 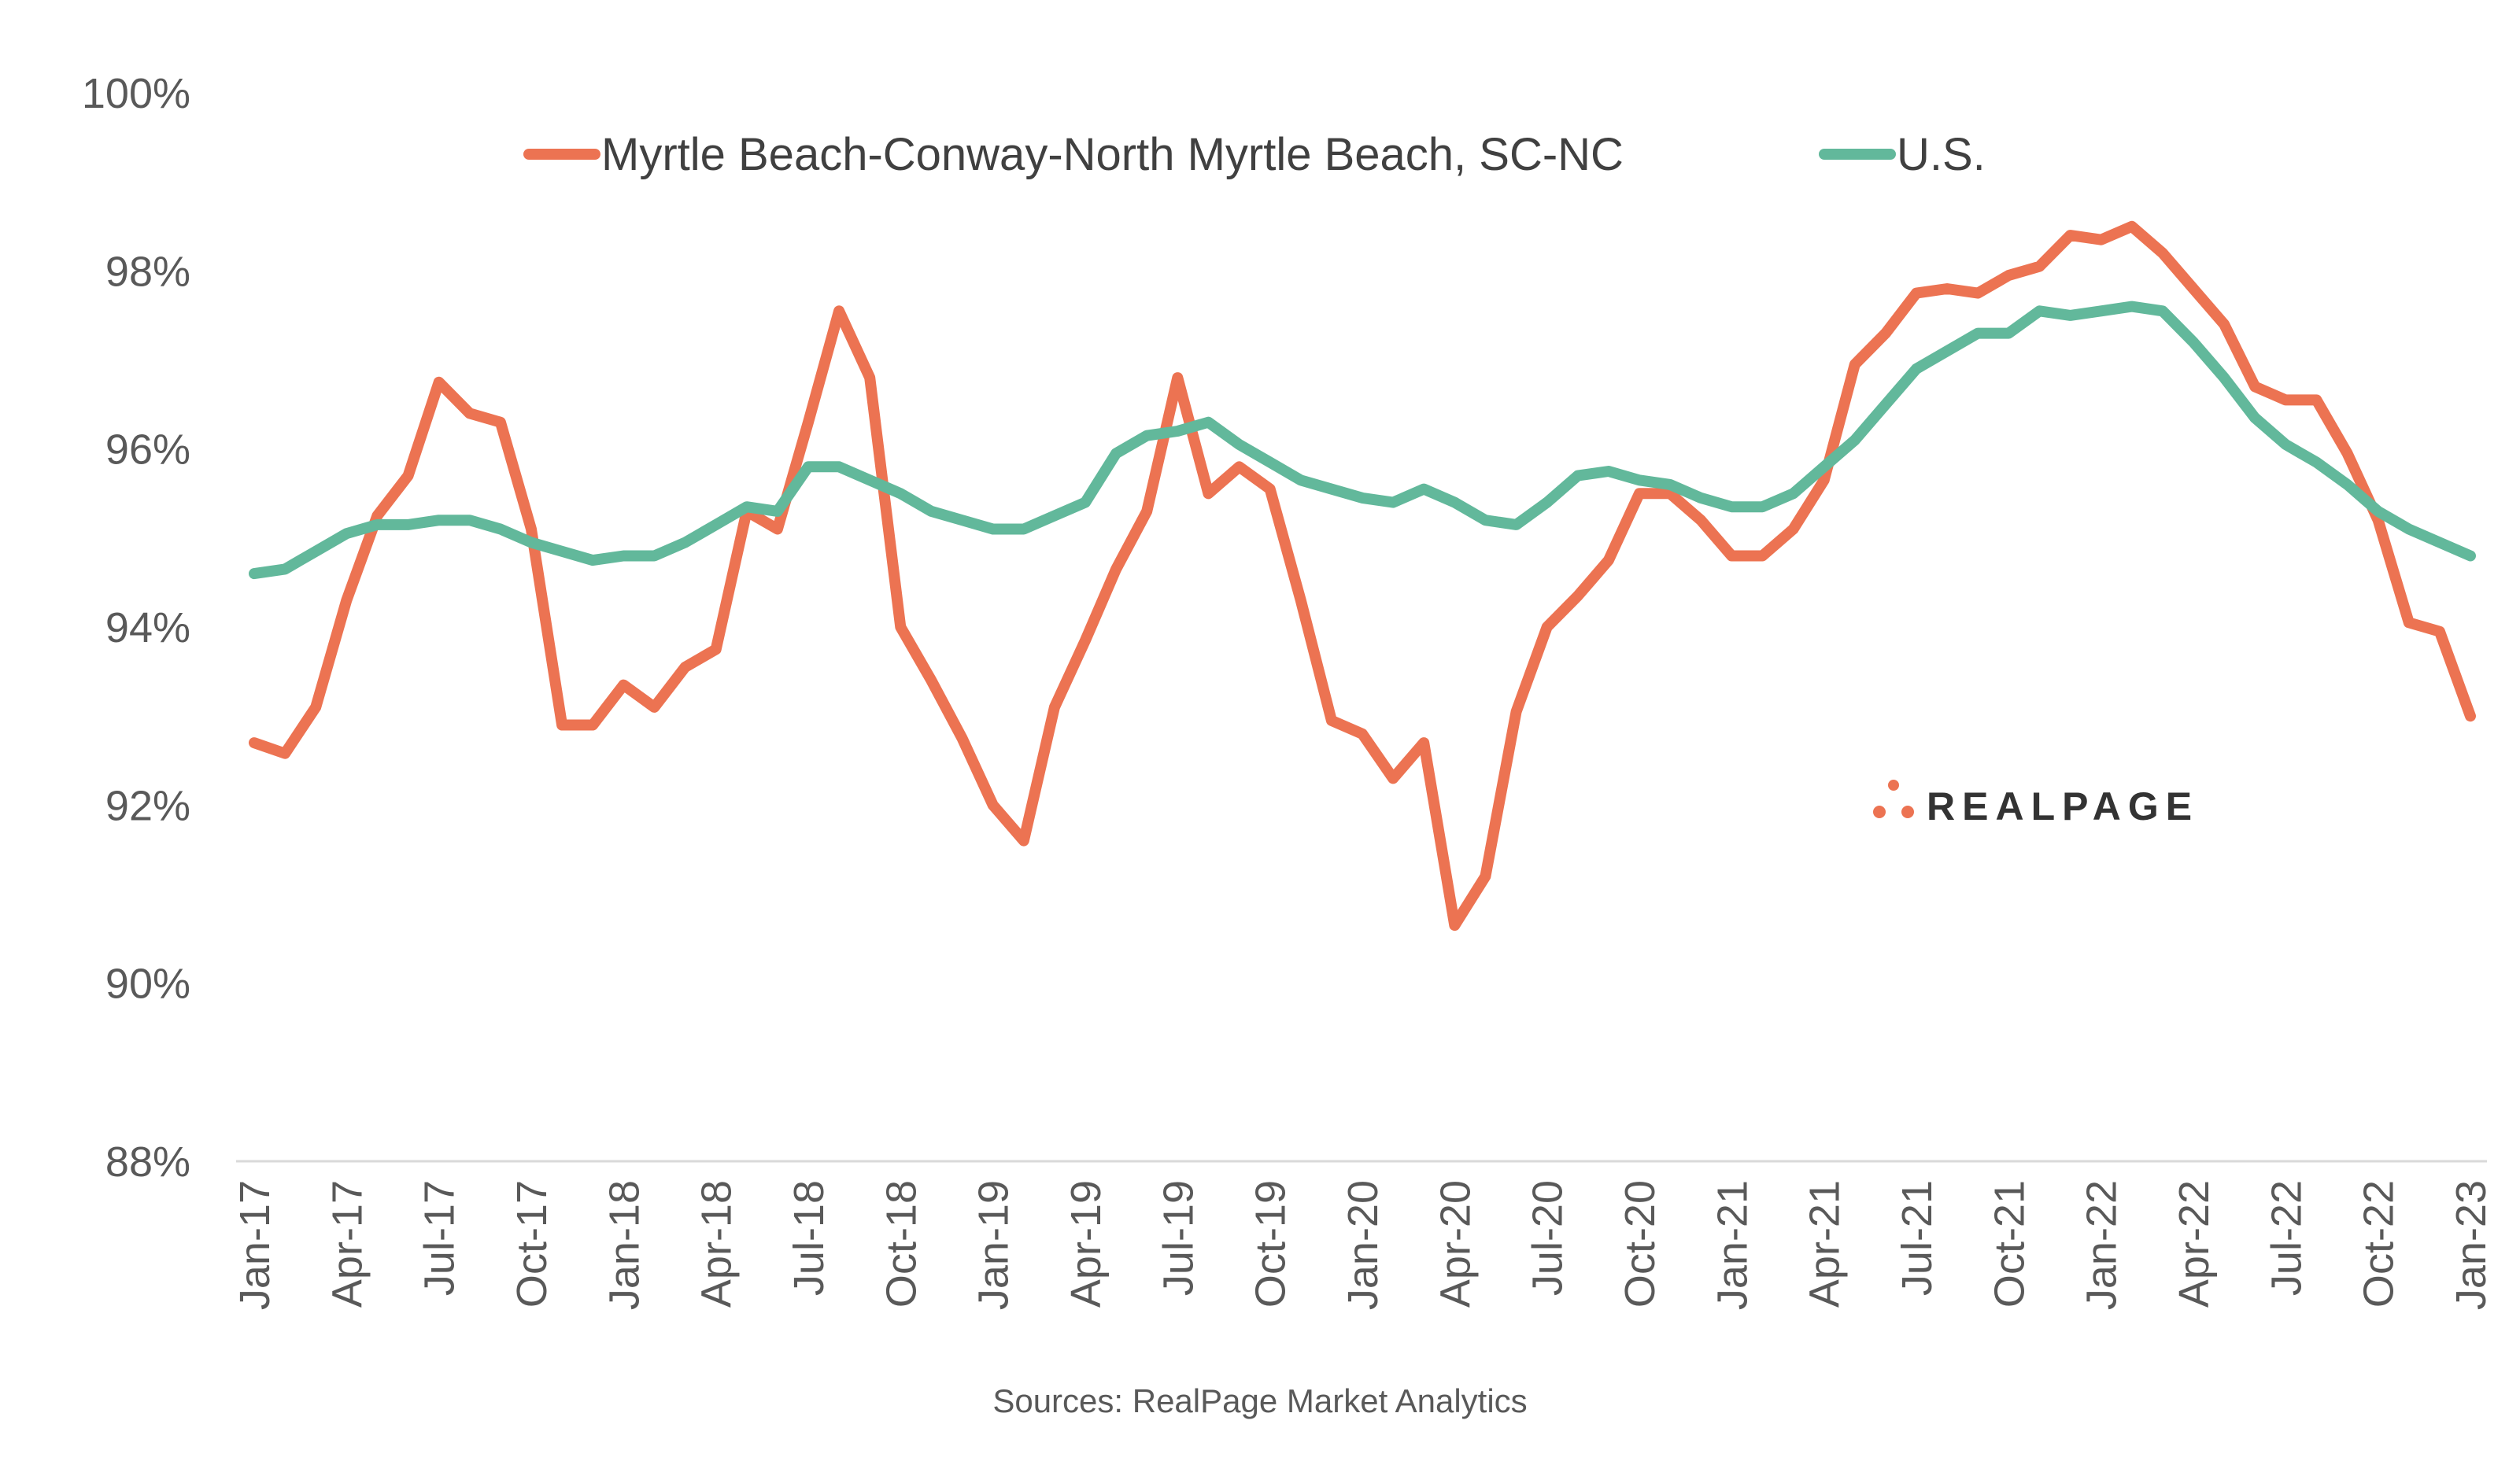 I want to click on x-tick-label: Jan-22, so click(x=2102, y=1245).